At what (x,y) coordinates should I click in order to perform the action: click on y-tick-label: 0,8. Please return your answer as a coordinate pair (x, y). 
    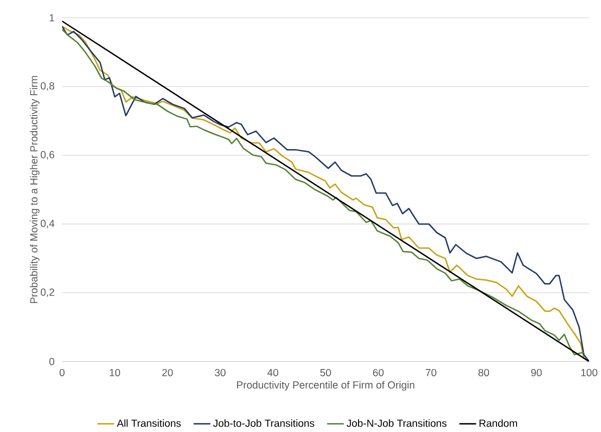
    Looking at the image, I should click on (47, 86).